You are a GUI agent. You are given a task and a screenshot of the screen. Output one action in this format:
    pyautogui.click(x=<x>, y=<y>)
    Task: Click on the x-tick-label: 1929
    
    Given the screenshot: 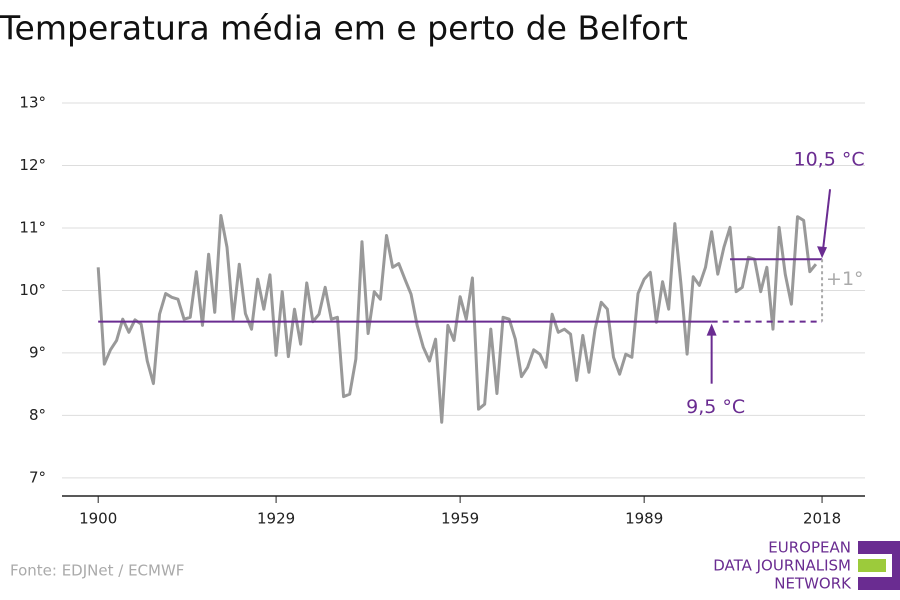 What is the action you would take?
    pyautogui.click(x=276, y=519)
    